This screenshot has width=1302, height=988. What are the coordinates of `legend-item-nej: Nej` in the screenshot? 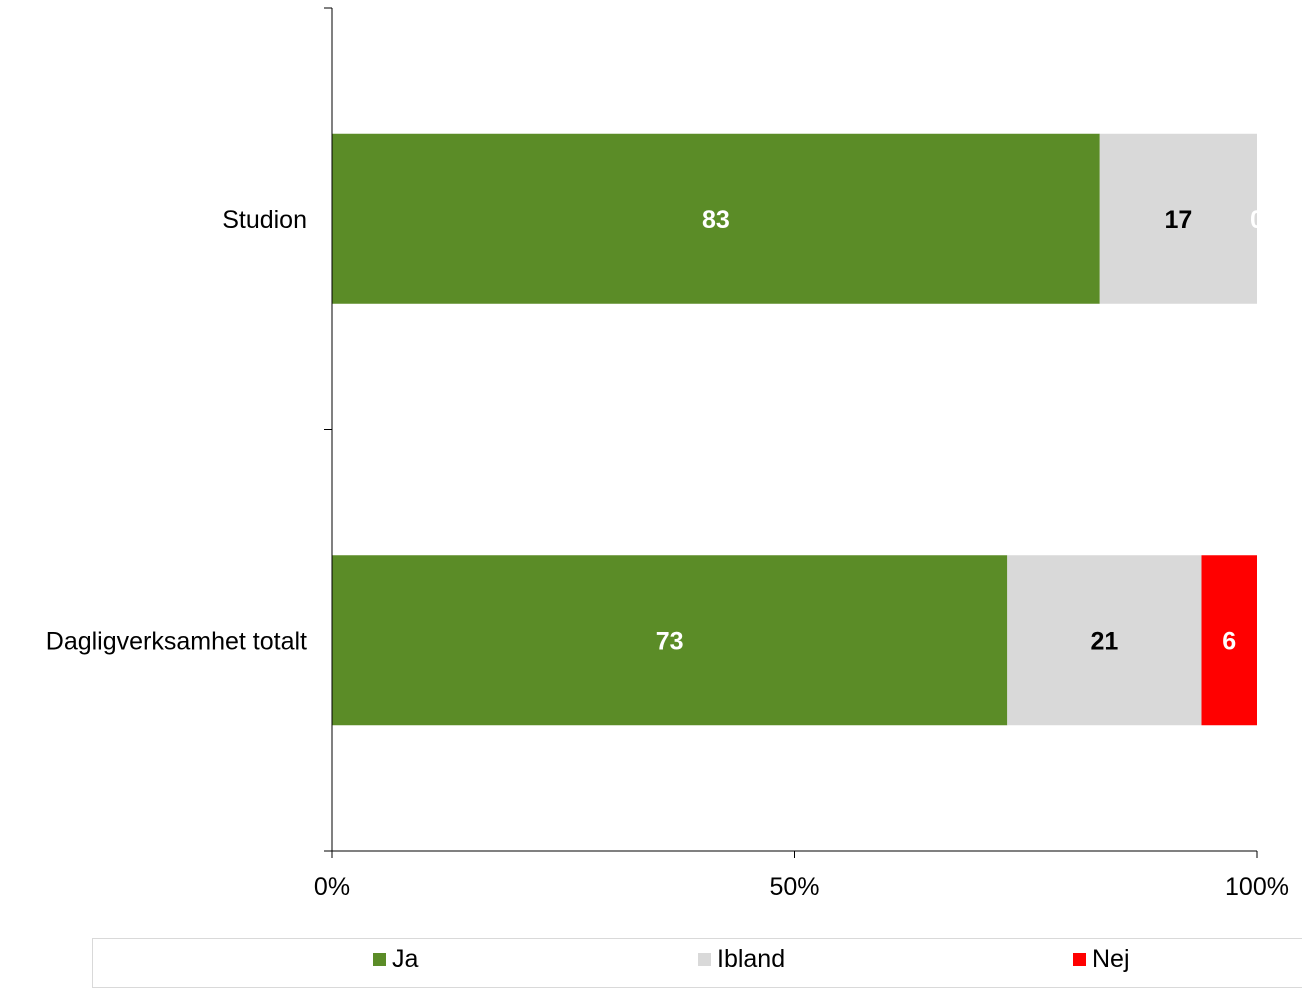 It's located at (1101, 959).